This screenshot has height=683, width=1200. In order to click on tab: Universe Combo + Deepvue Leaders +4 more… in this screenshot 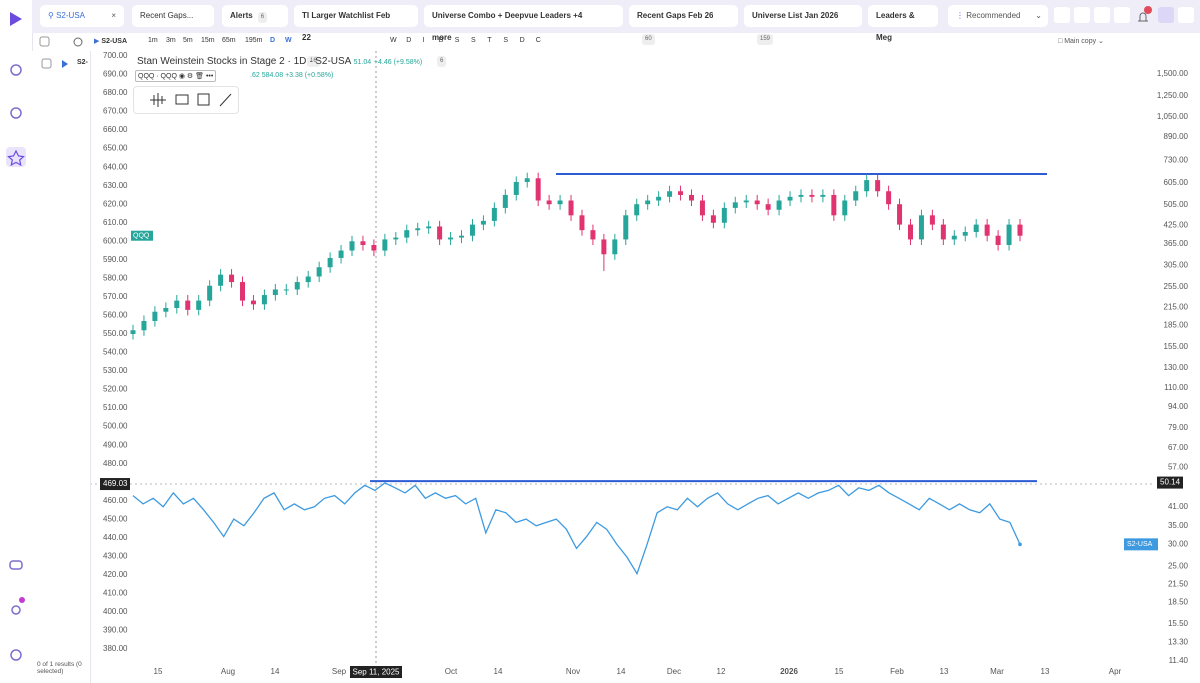, I will do `click(523, 36)`.